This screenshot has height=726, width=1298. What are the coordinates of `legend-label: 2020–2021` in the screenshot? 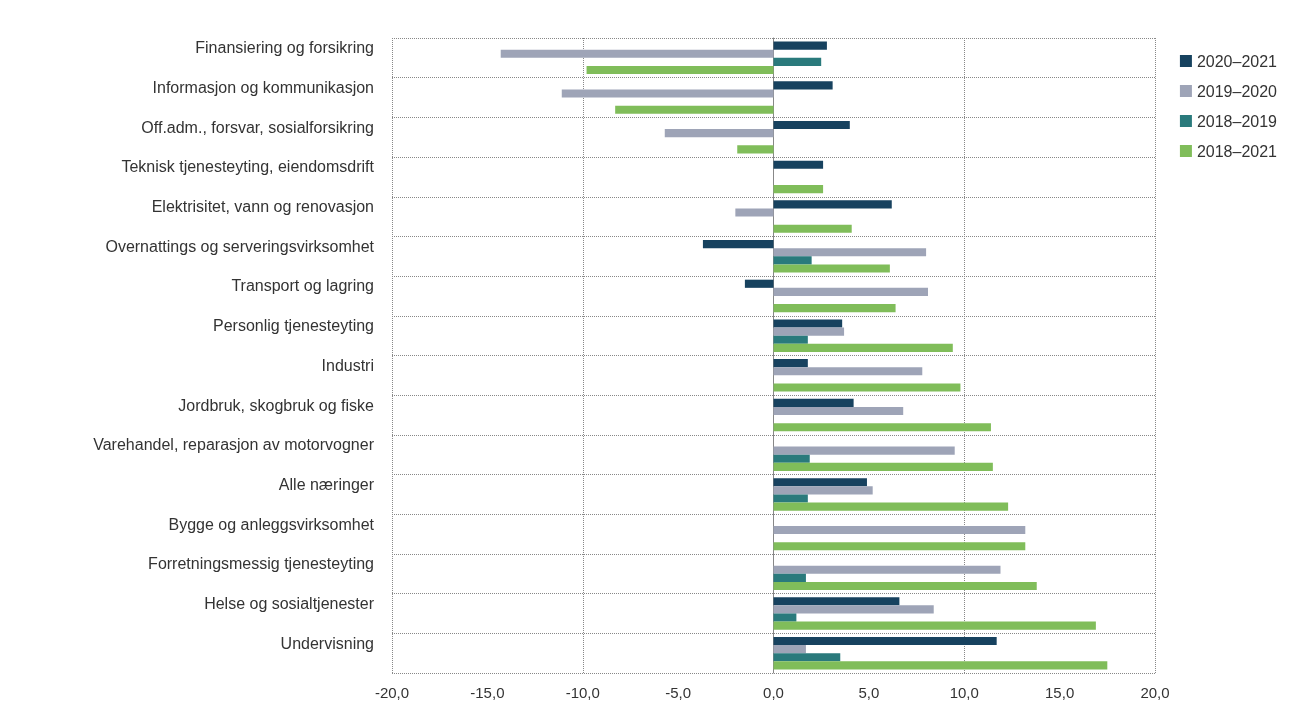 It's located at (1237, 61).